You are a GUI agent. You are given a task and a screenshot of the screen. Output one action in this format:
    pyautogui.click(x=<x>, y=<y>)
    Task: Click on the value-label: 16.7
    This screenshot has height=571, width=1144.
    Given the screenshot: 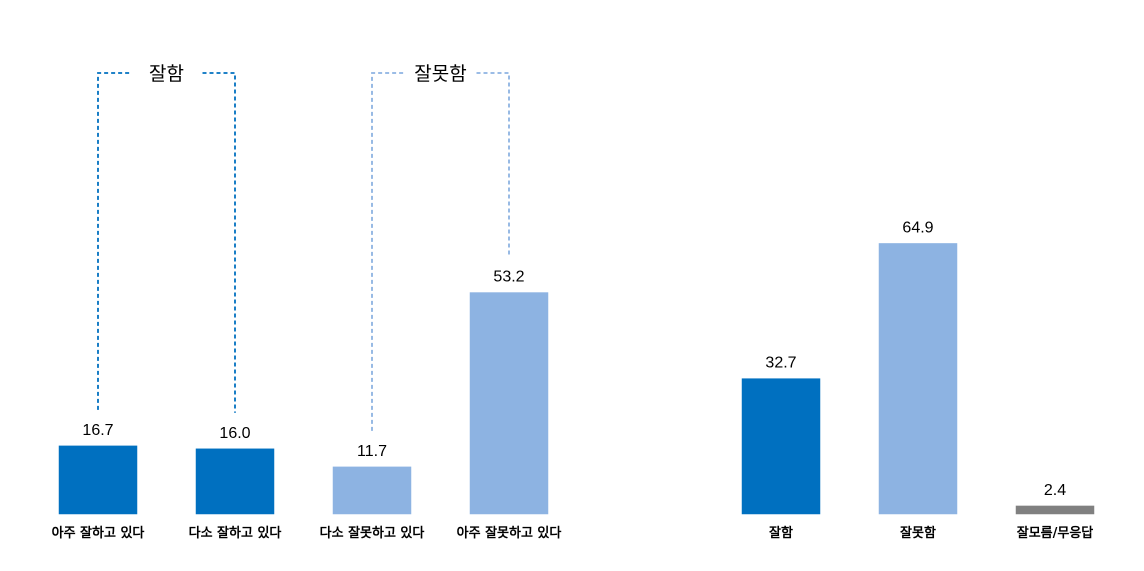 What is the action you would take?
    pyautogui.click(x=97, y=430)
    